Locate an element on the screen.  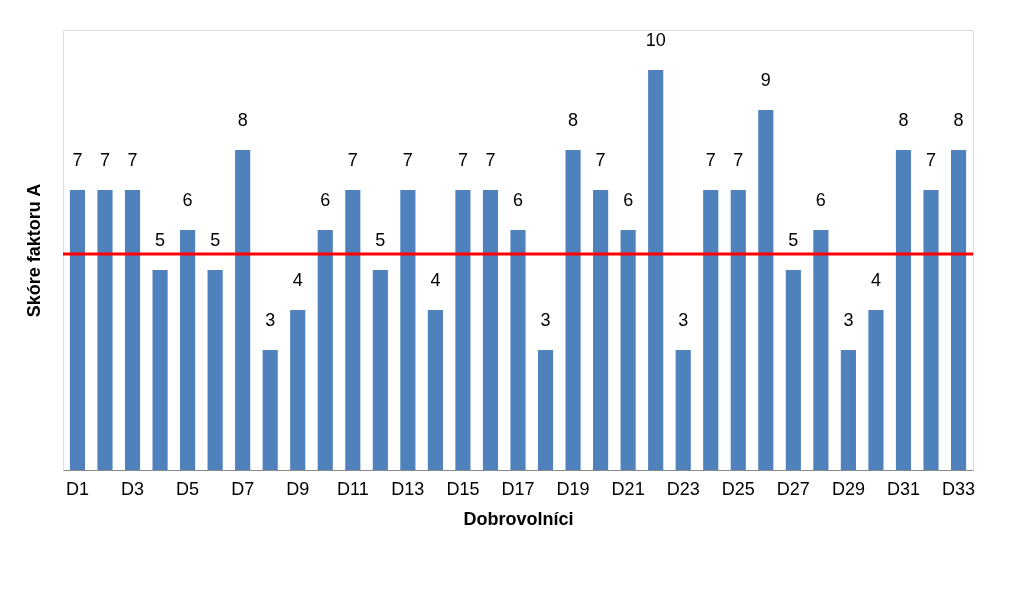
x-tick-label: D15 is located at coordinates (463, 488).